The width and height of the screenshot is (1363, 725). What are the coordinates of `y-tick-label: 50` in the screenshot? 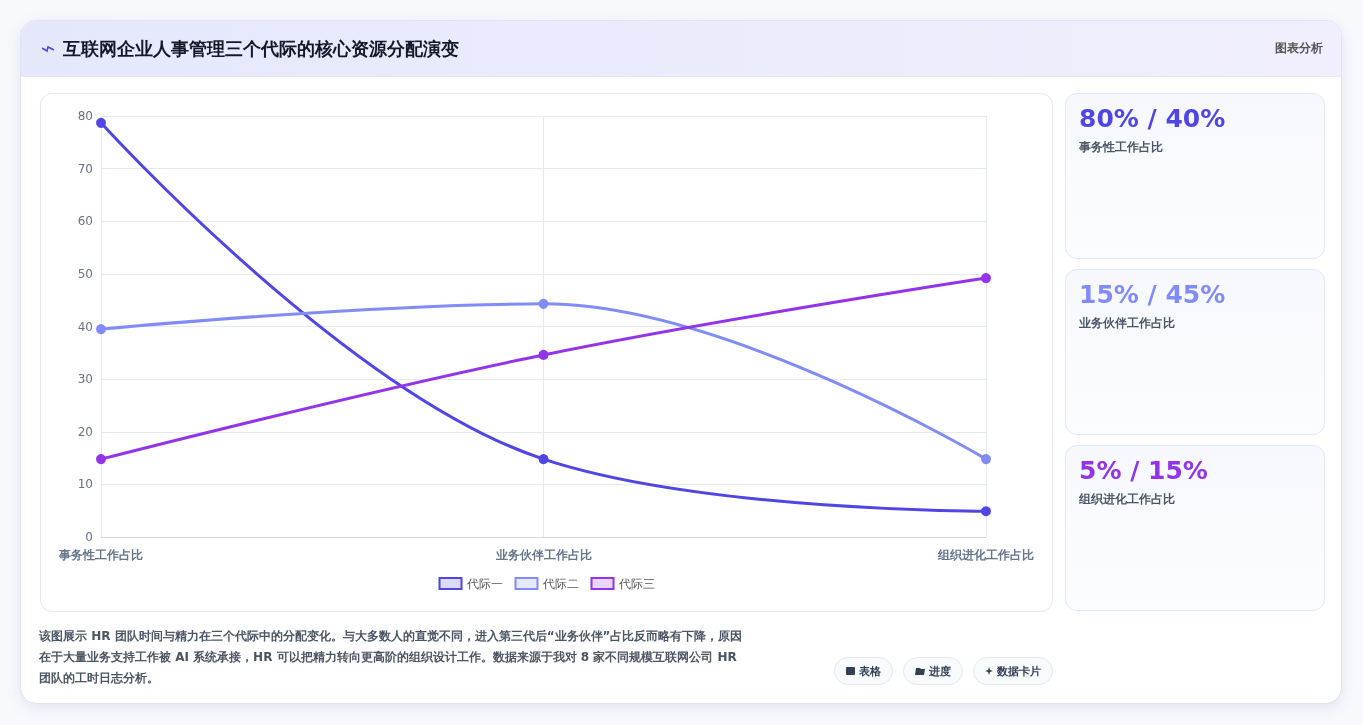 It's located at (85, 273).